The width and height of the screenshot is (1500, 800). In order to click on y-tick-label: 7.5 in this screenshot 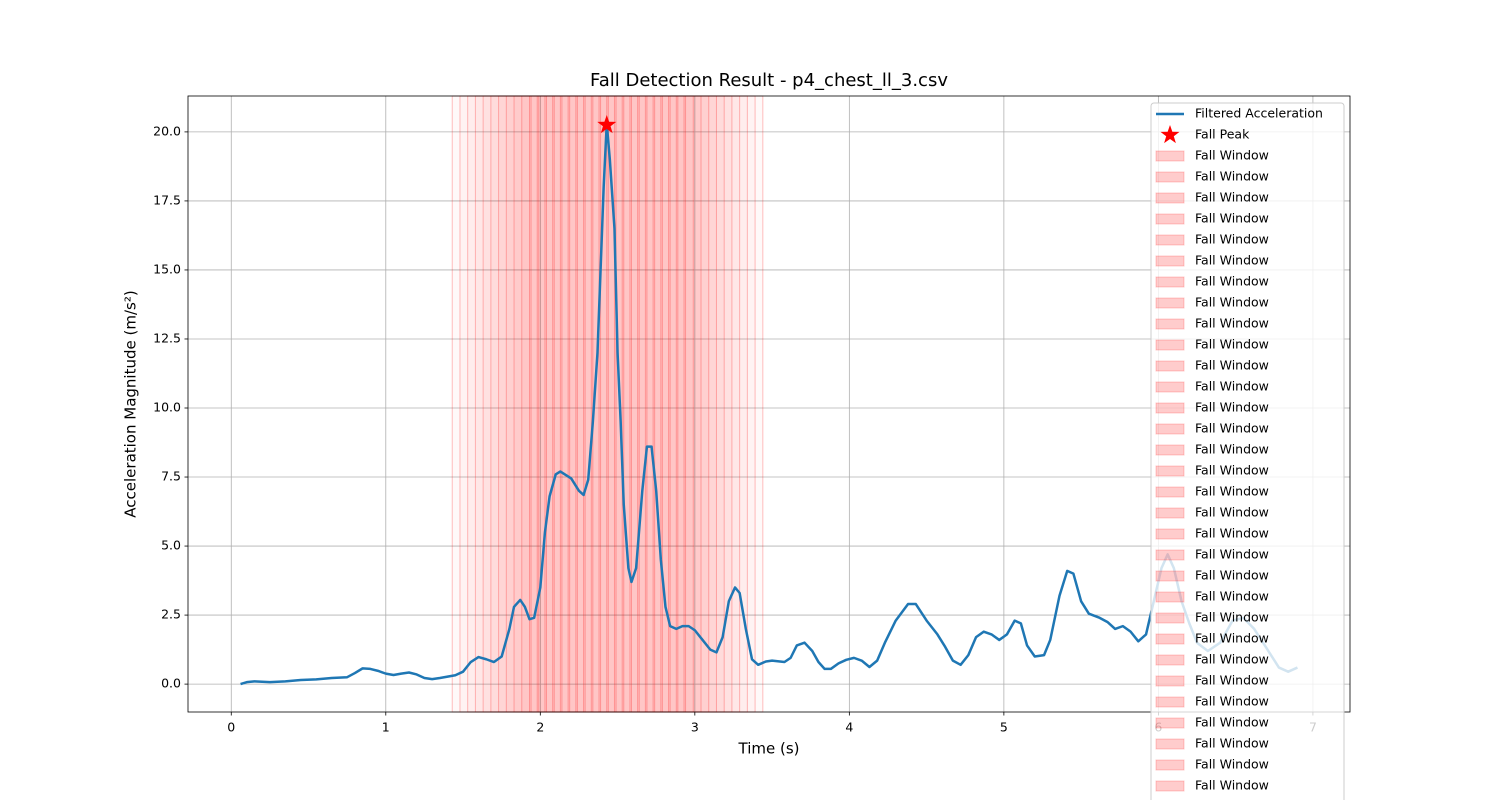, I will do `click(171, 476)`.